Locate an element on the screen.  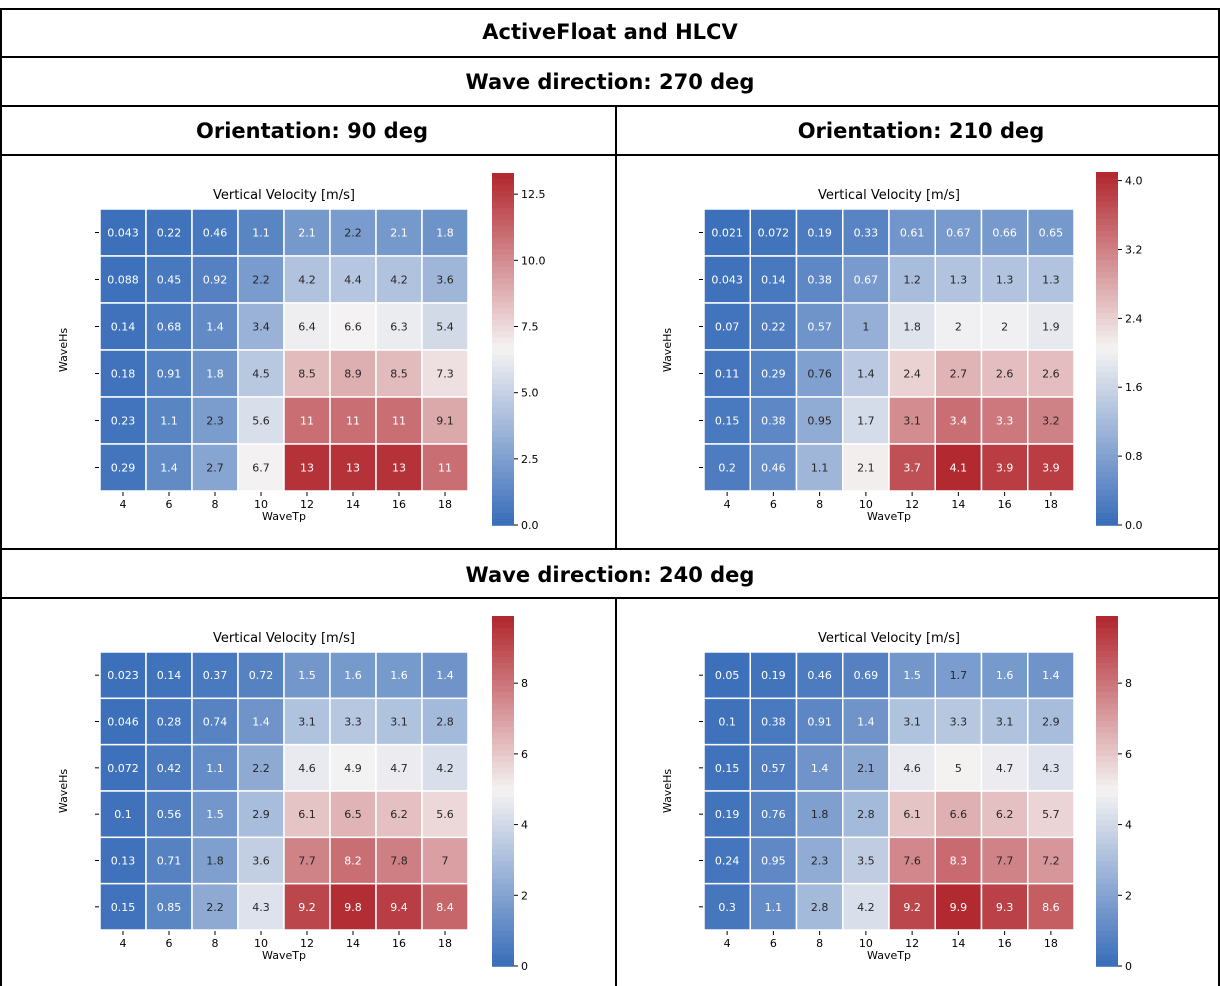
cell-value-label: 1.4 is located at coordinates (820, 768).